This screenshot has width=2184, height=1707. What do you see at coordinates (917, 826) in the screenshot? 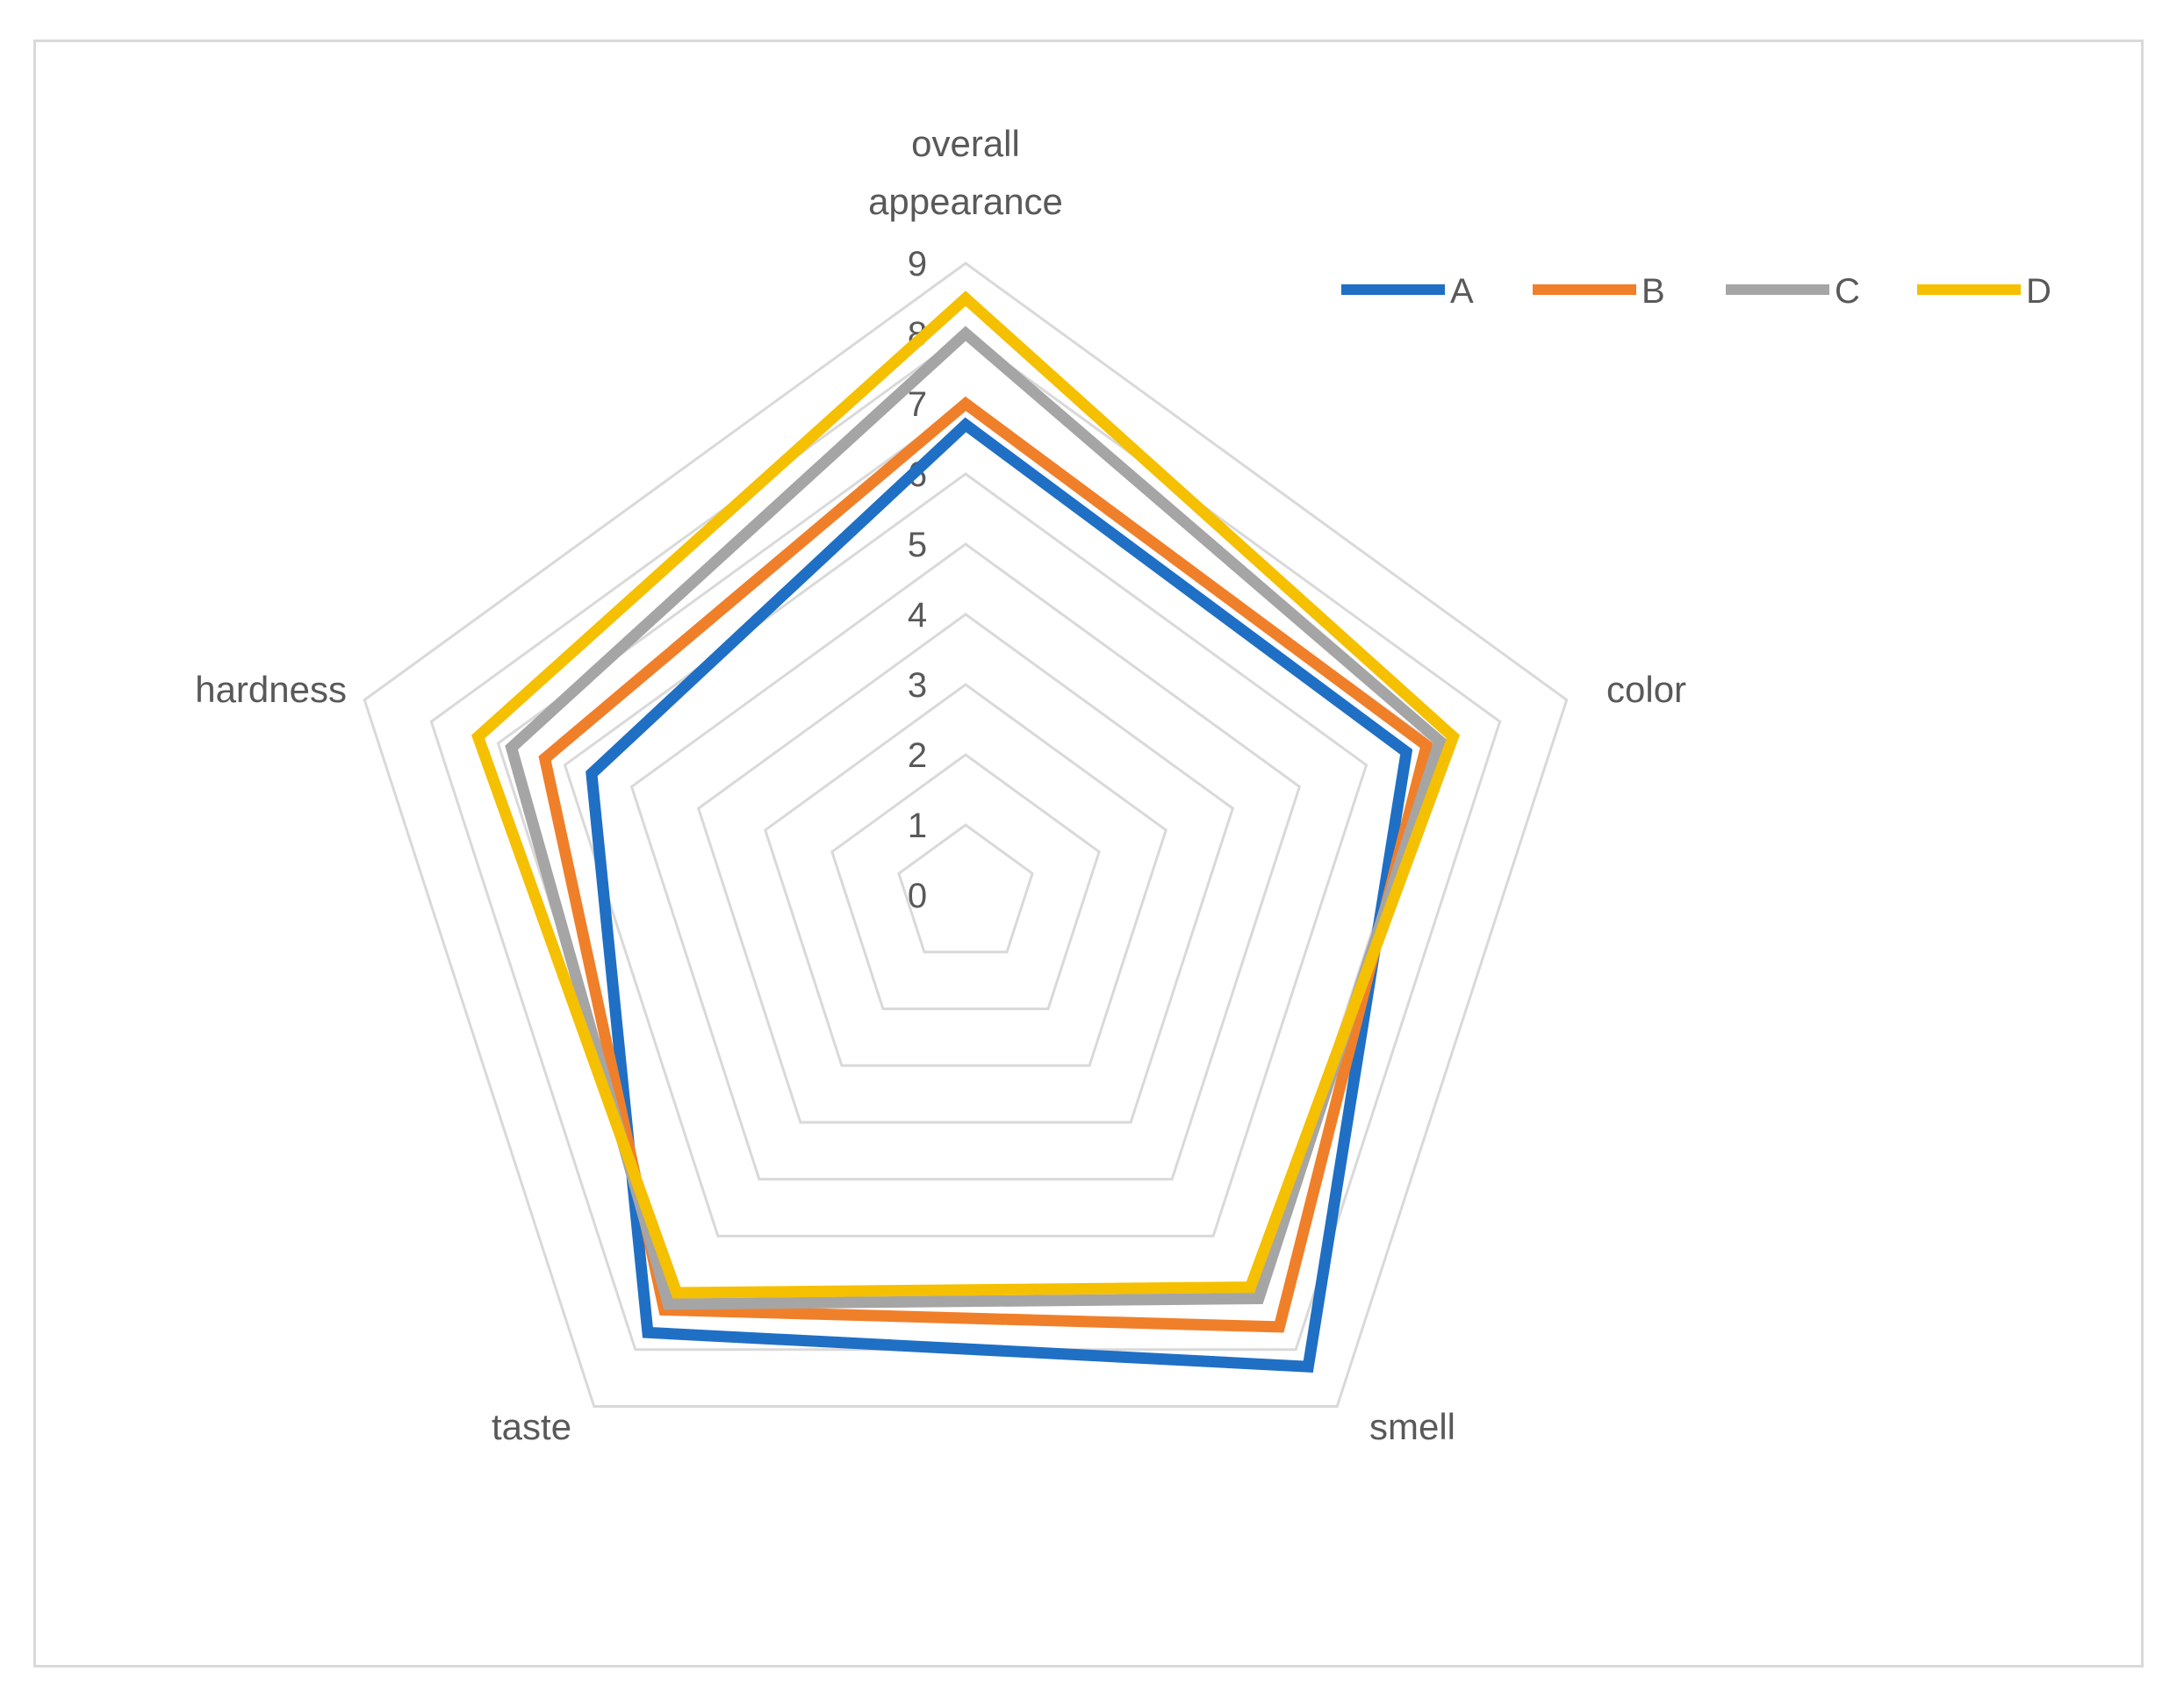
I see `tick-label: 1` at bounding box center [917, 826].